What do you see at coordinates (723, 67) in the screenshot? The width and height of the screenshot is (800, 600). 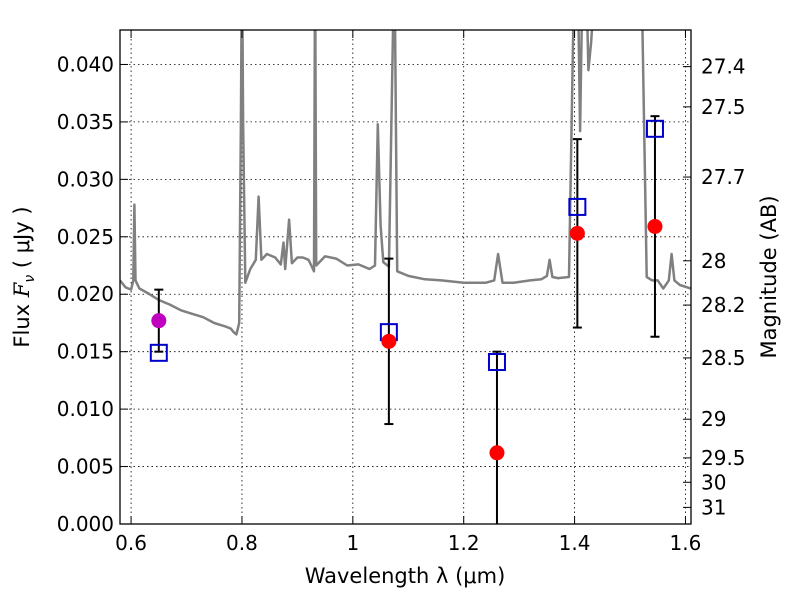 I see `y2-tick-label: 27.4` at bounding box center [723, 67].